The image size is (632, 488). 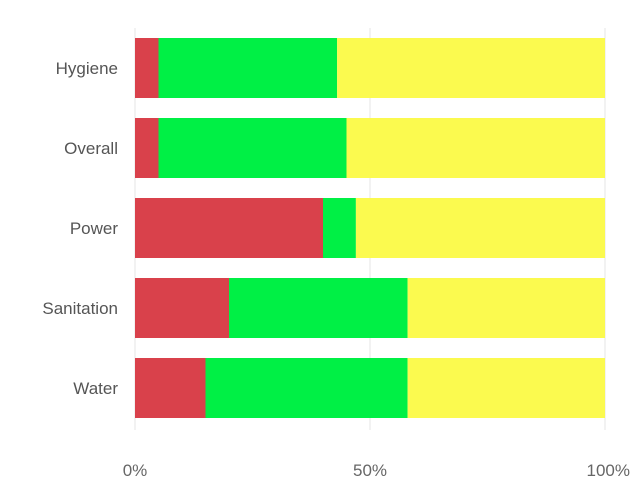 What do you see at coordinates (135, 470) in the screenshot?
I see `x-tick-label-0: 0%` at bounding box center [135, 470].